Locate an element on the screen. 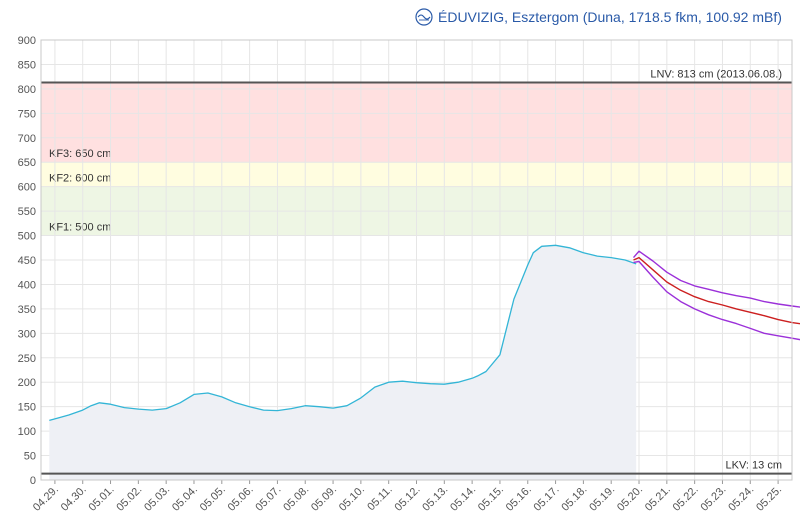 Image resolution: width=800 pixels, height=520 pixels. x-tick-label: 05.04. is located at coordinates (185, 499).